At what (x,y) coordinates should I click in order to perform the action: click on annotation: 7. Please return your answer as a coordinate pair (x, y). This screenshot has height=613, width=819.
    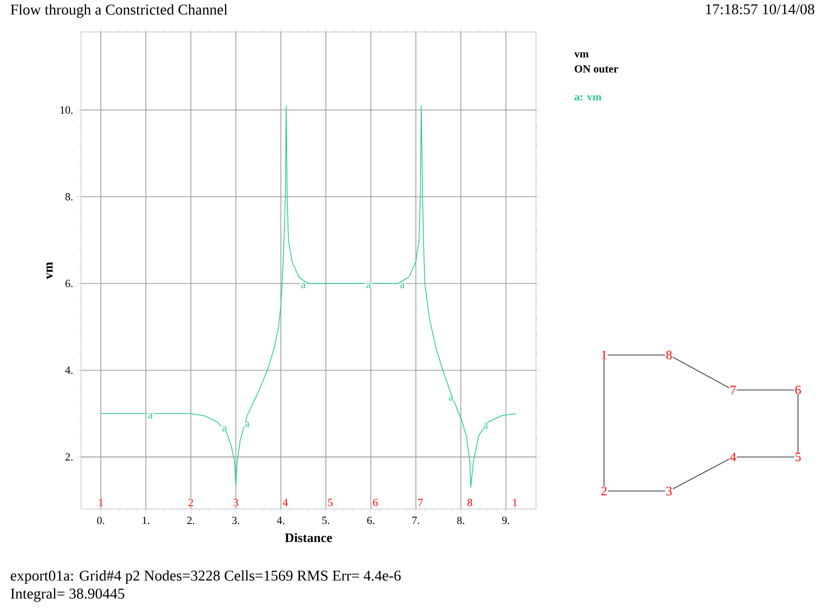
    Looking at the image, I should click on (420, 502).